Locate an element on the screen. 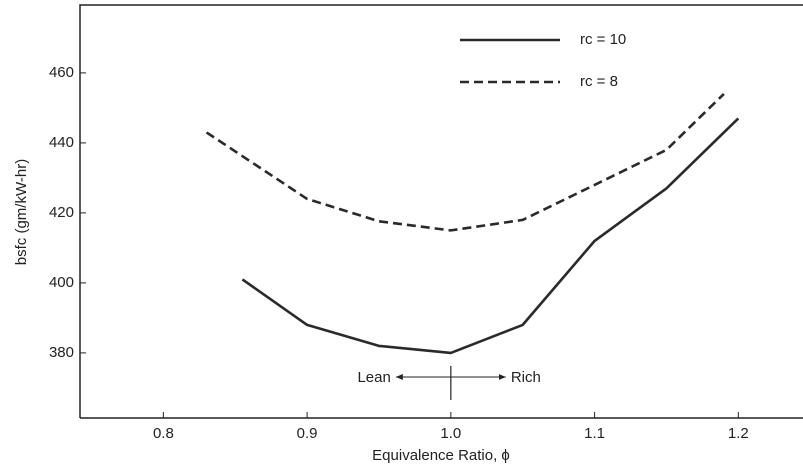  y-tick-label: 380 is located at coordinates (61, 352).